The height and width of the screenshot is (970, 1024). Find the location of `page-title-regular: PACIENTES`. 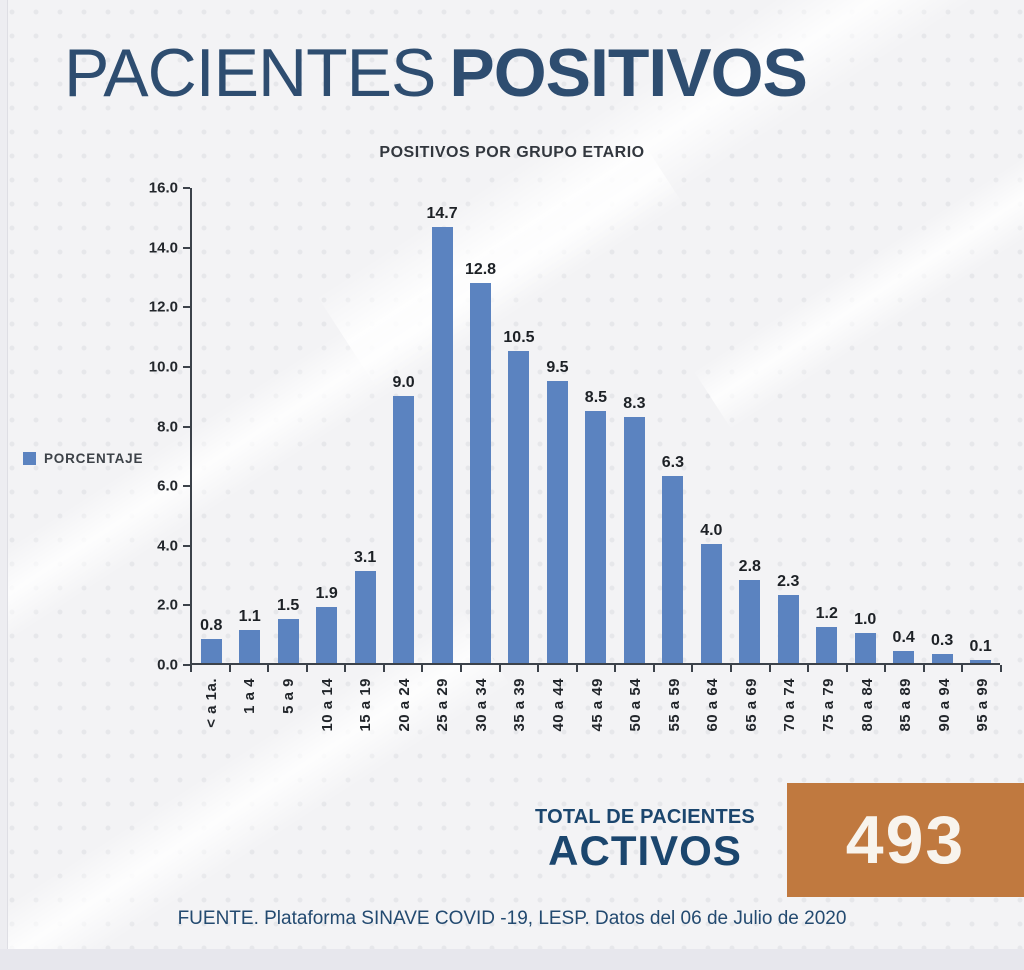

page-title-regular: PACIENTES is located at coordinates (250, 73).